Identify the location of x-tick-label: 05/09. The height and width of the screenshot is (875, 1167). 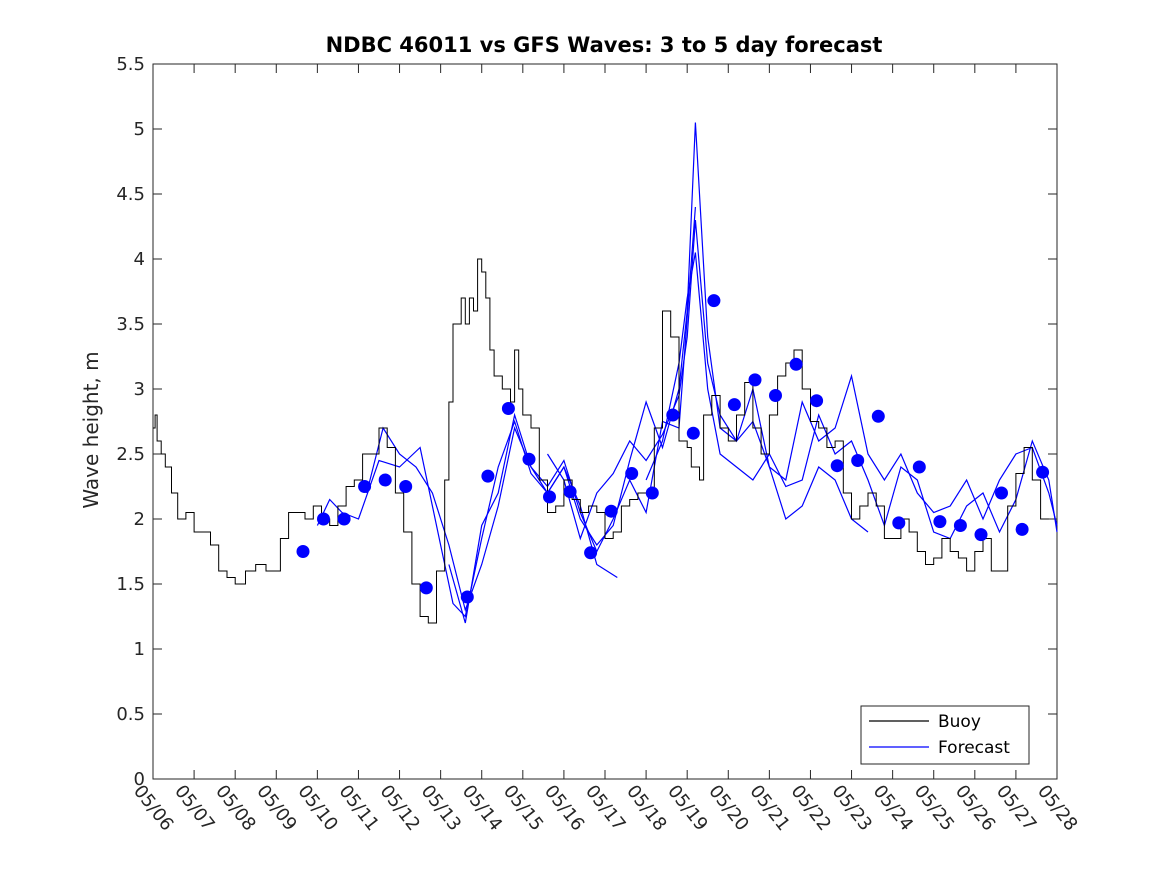
(276, 808).